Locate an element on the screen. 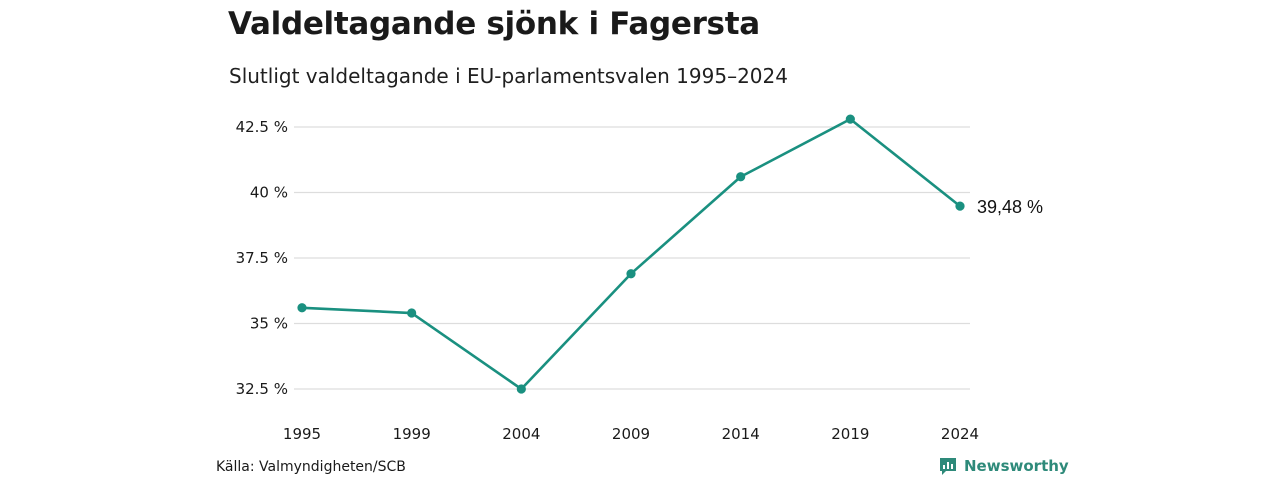 Image resolution: width=1280 pixels, height=480 pixels. y-axis-tick-labels: 42.5 % 40 % 37.5 % 35 % 32.5 % is located at coordinates (262, 258).